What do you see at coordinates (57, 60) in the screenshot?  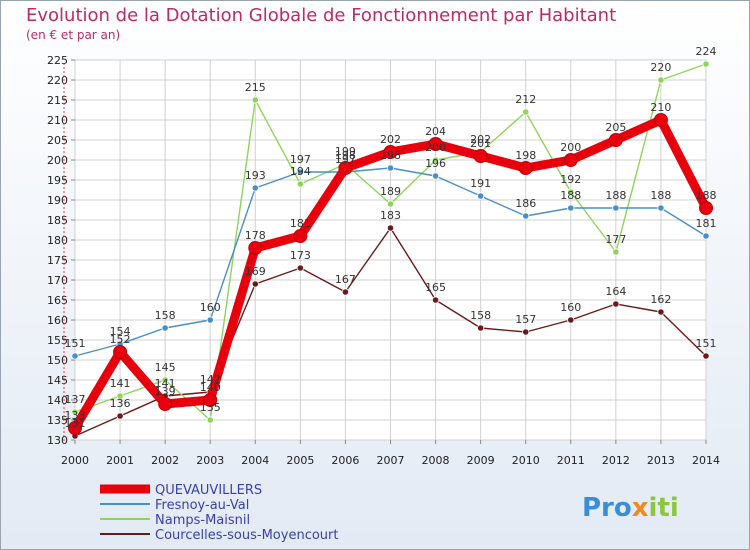 I see `y-tick-label-225: 225` at bounding box center [57, 60].